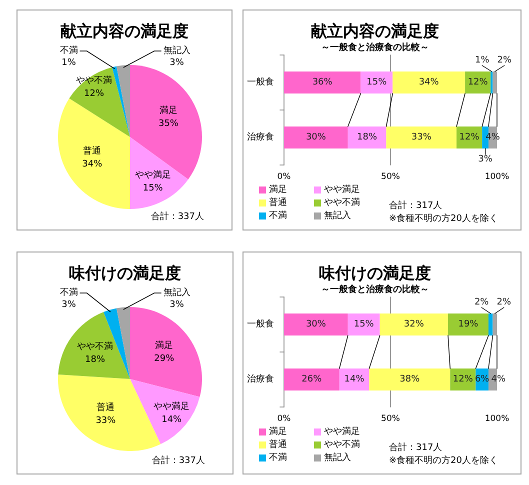 The image size is (529, 485). I want to click on data-label: 35%, so click(168, 123).